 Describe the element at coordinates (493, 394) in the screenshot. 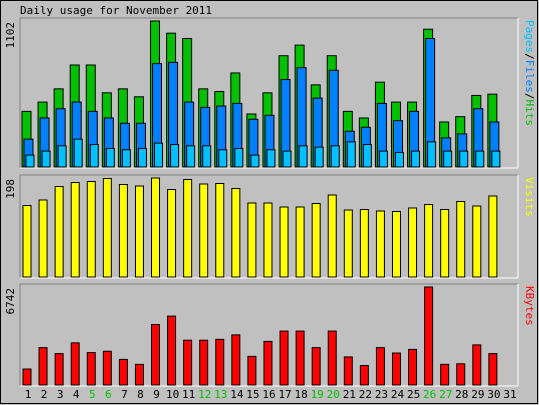

I see `x-tick-label-day-30: 30` at that location.